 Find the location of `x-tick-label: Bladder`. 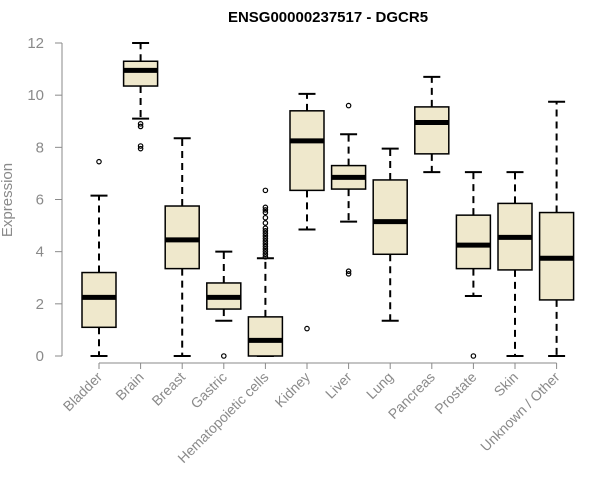

x-tick-label: Bladder is located at coordinates (83, 392).